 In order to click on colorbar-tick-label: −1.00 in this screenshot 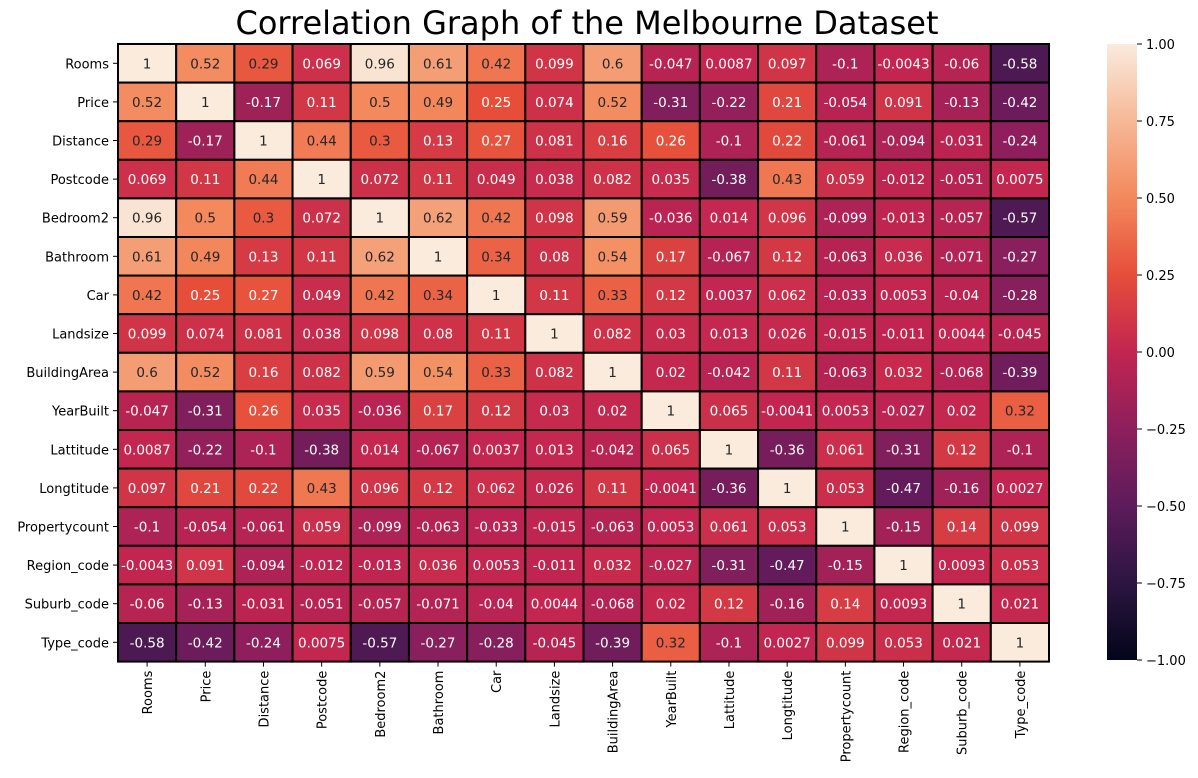, I will do `click(1166, 661)`.